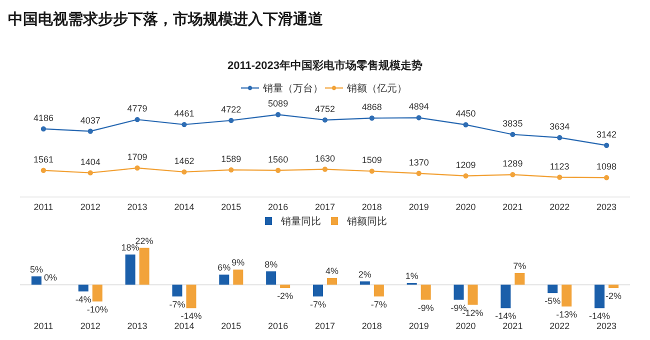  I want to click on data-label: 2%, so click(365, 274).